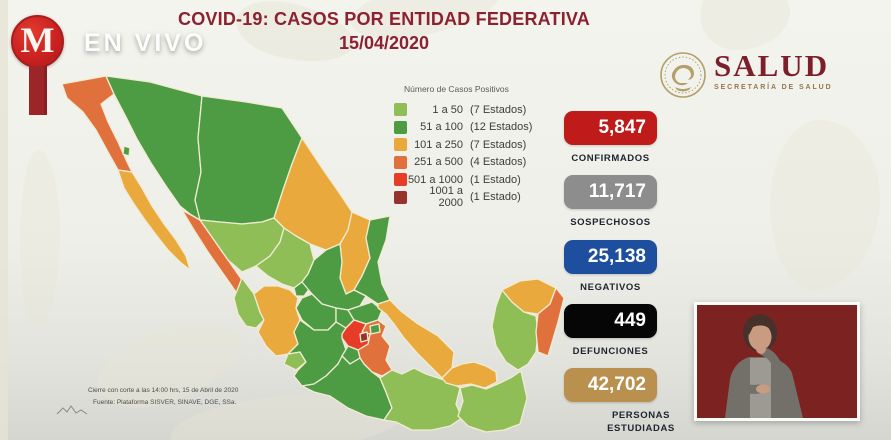 The image size is (891, 440). What do you see at coordinates (446, 197) in the screenshot?
I see `legend-range: 1001 a 2000` at bounding box center [446, 197].